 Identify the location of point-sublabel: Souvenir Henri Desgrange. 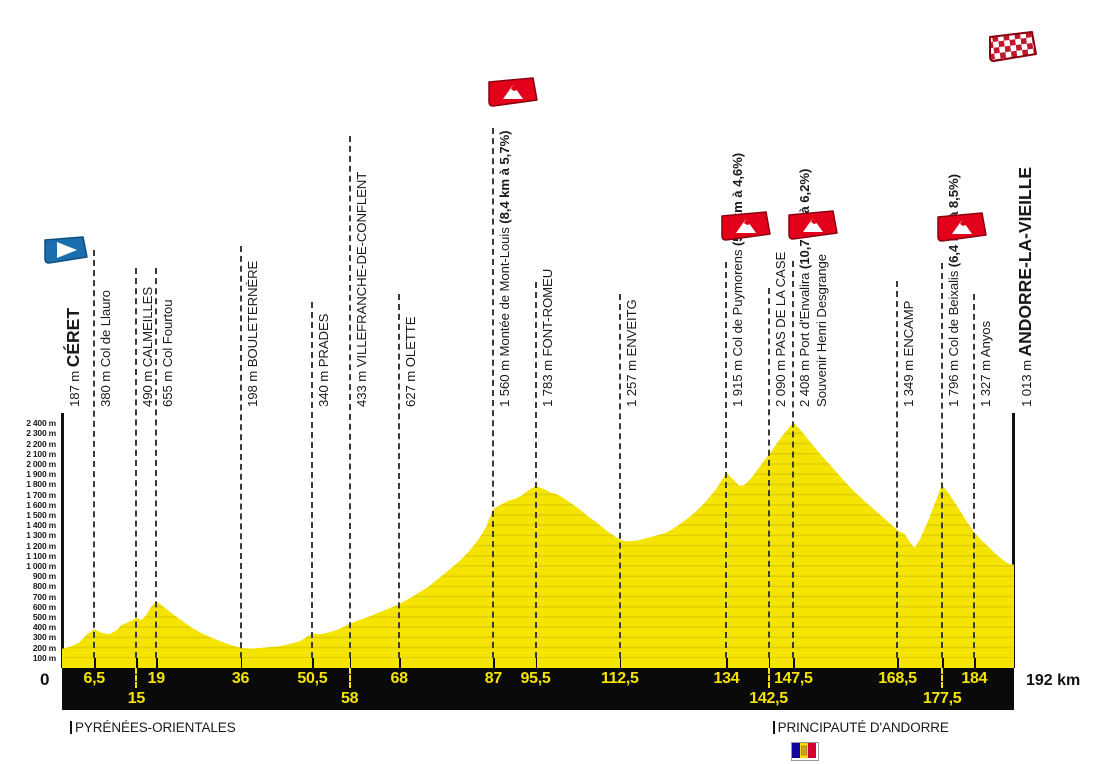
(822, 330).